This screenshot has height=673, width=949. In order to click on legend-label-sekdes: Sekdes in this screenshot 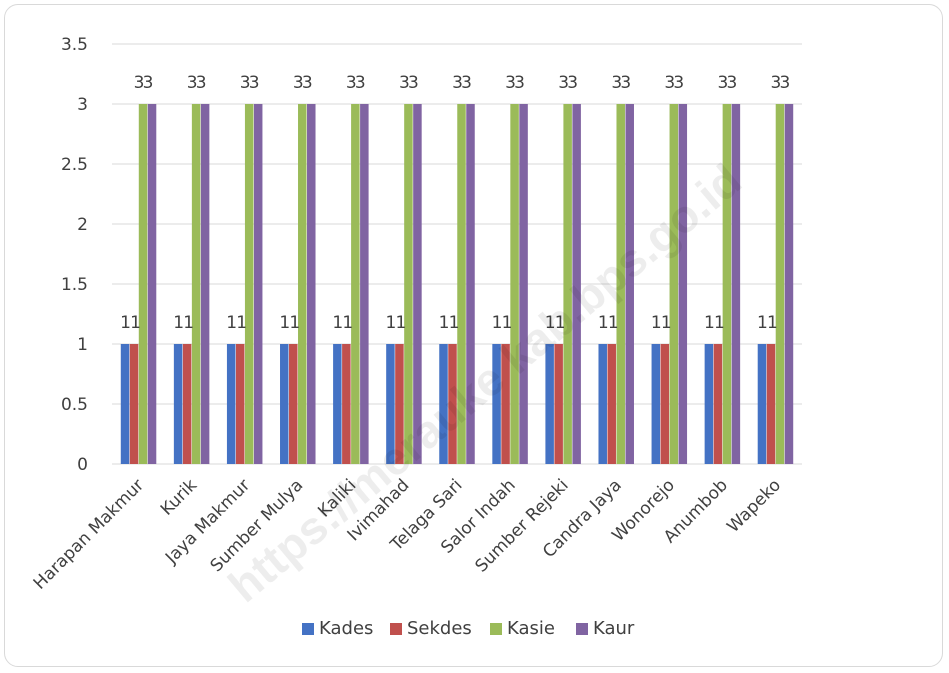, I will do `click(439, 628)`.